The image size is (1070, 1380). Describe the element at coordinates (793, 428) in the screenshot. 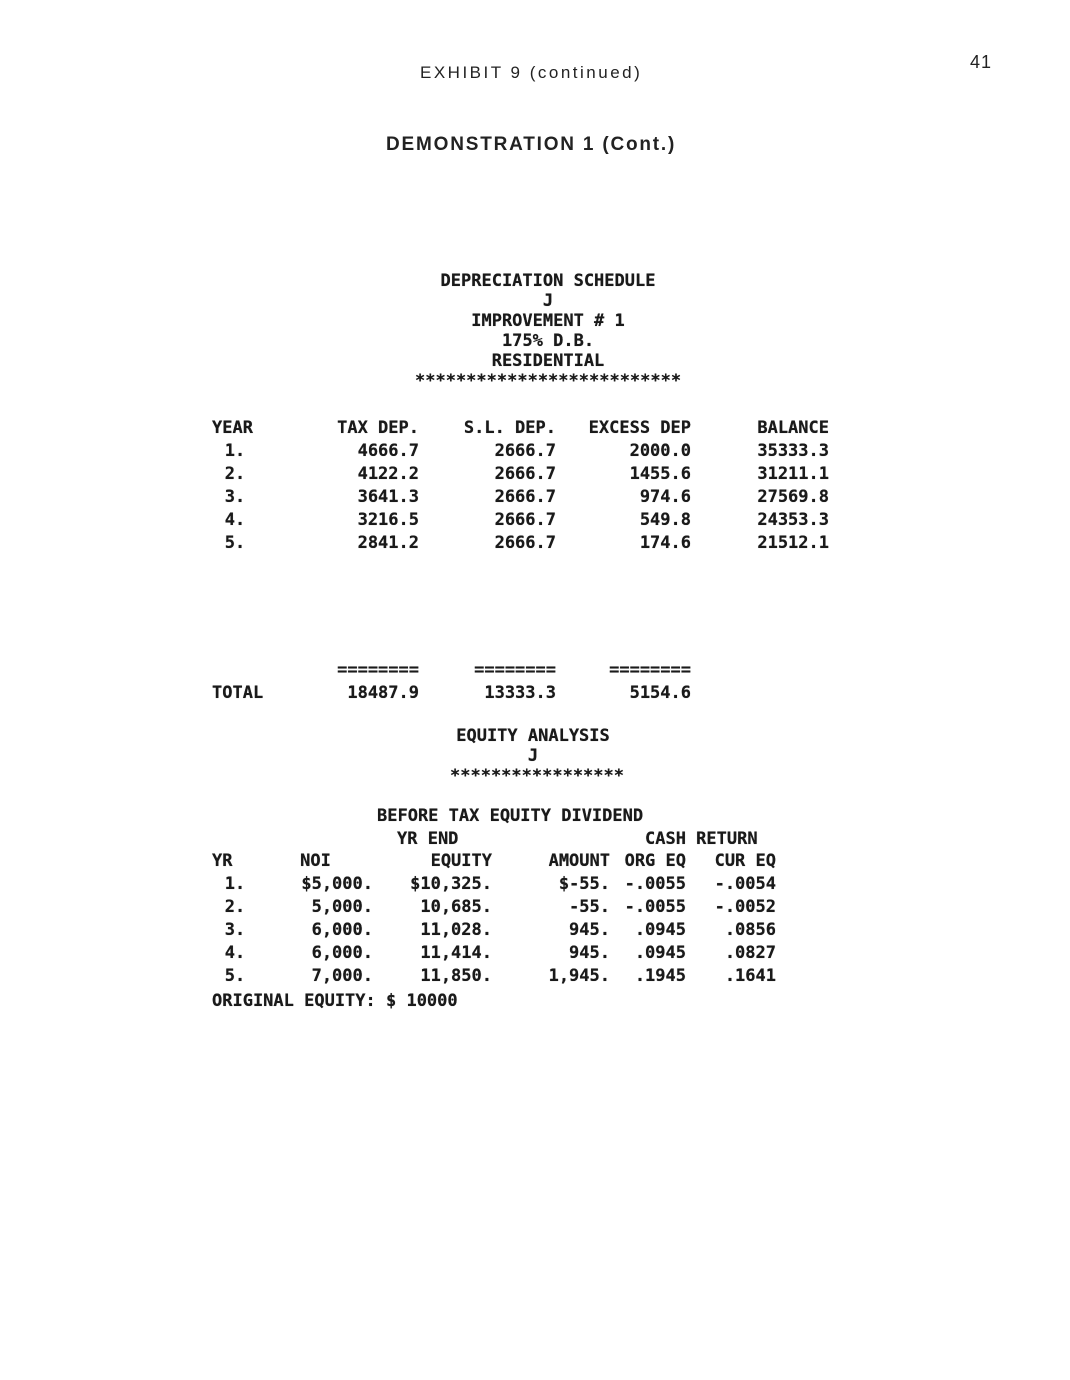

I see `col-header-balance: BALANCE` at that location.